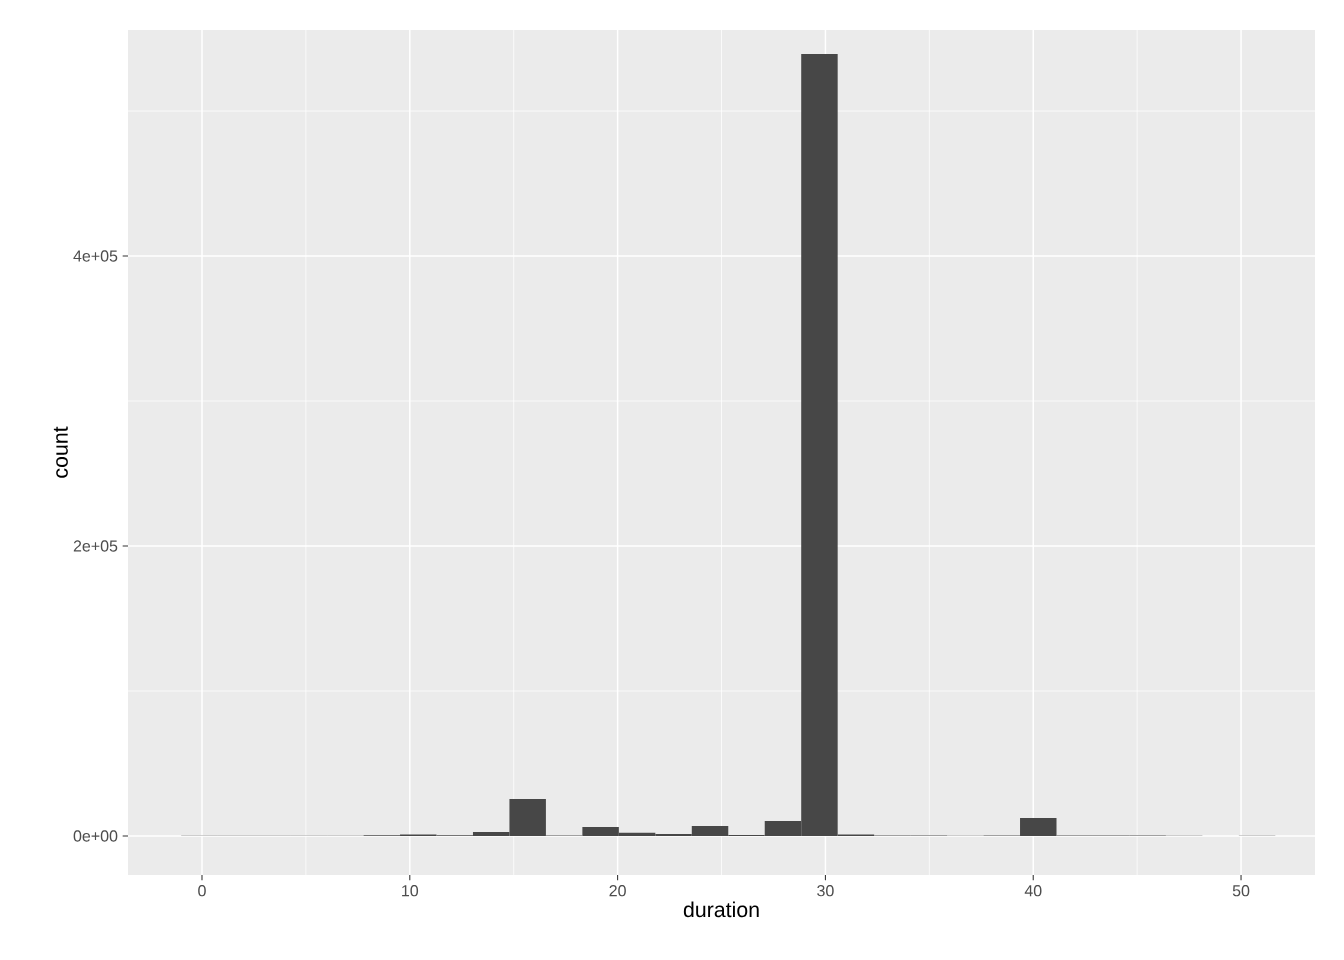 This screenshot has width=1344, height=960. What do you see at coordinates (617, 891) in the screenshot?
I see `x-tick-label: 20` at bounding box center [617, 891].